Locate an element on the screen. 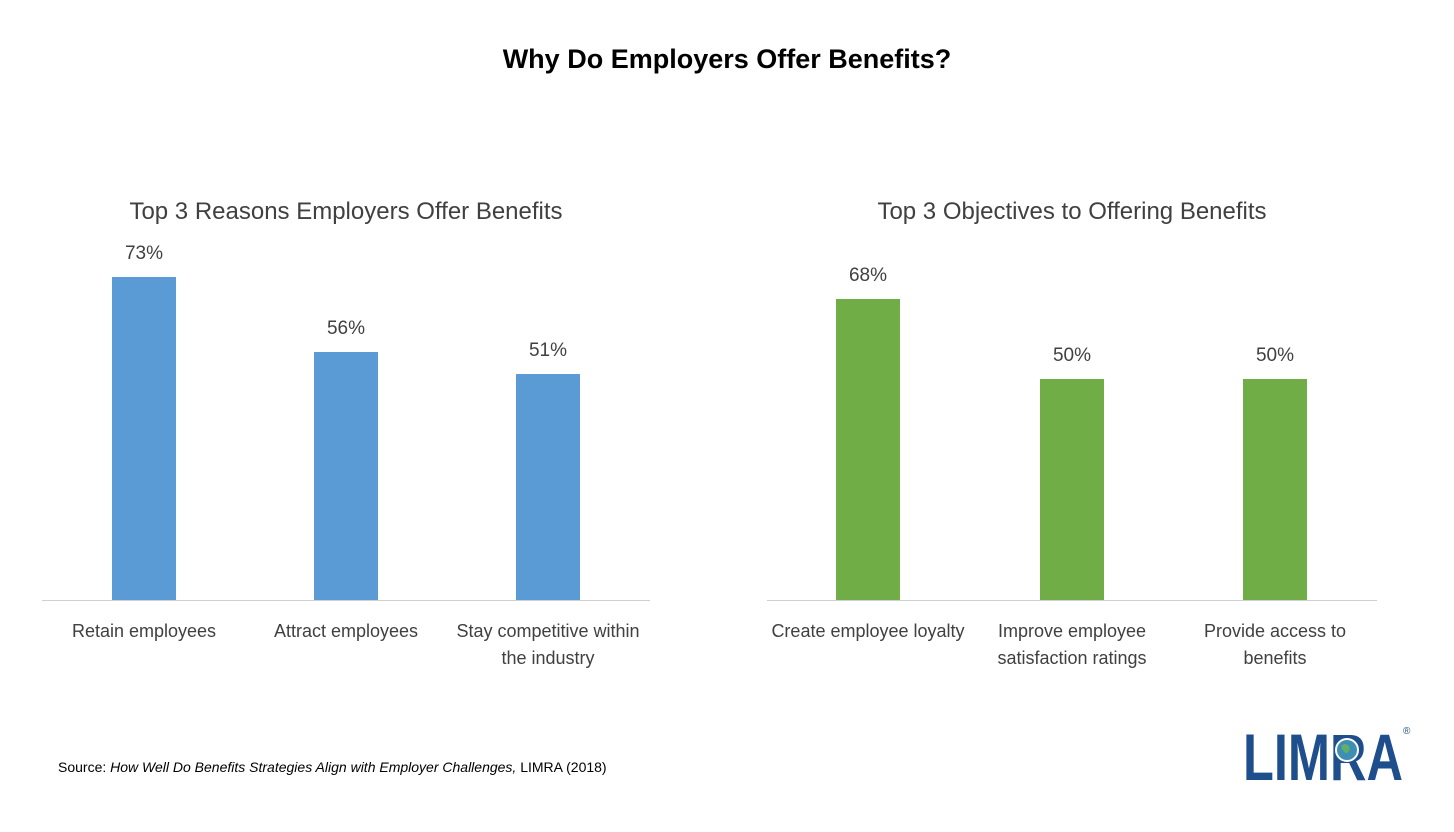 The image size is (1454, 832). category-label: Improve employee satisfaction ratings is located at coordinates (1072, 644).